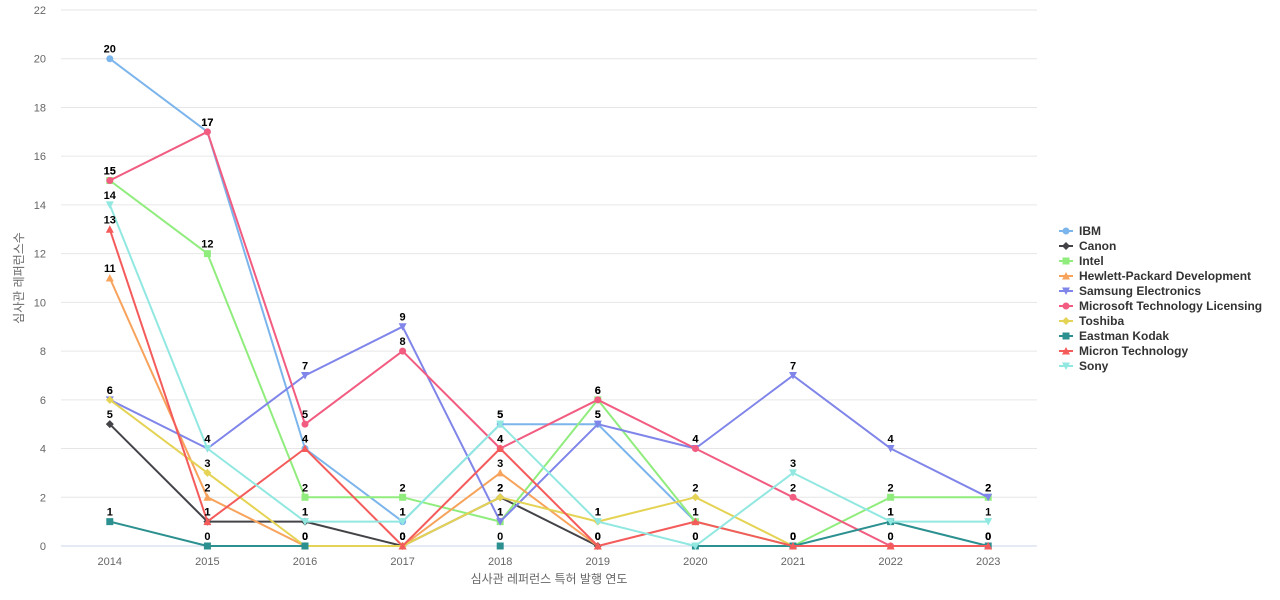 The width and height of the screenshot is (1280, 600). Describe the element at coordinates (43, 352) in the screenshot. I see `y-tick-label: 8` at that location.